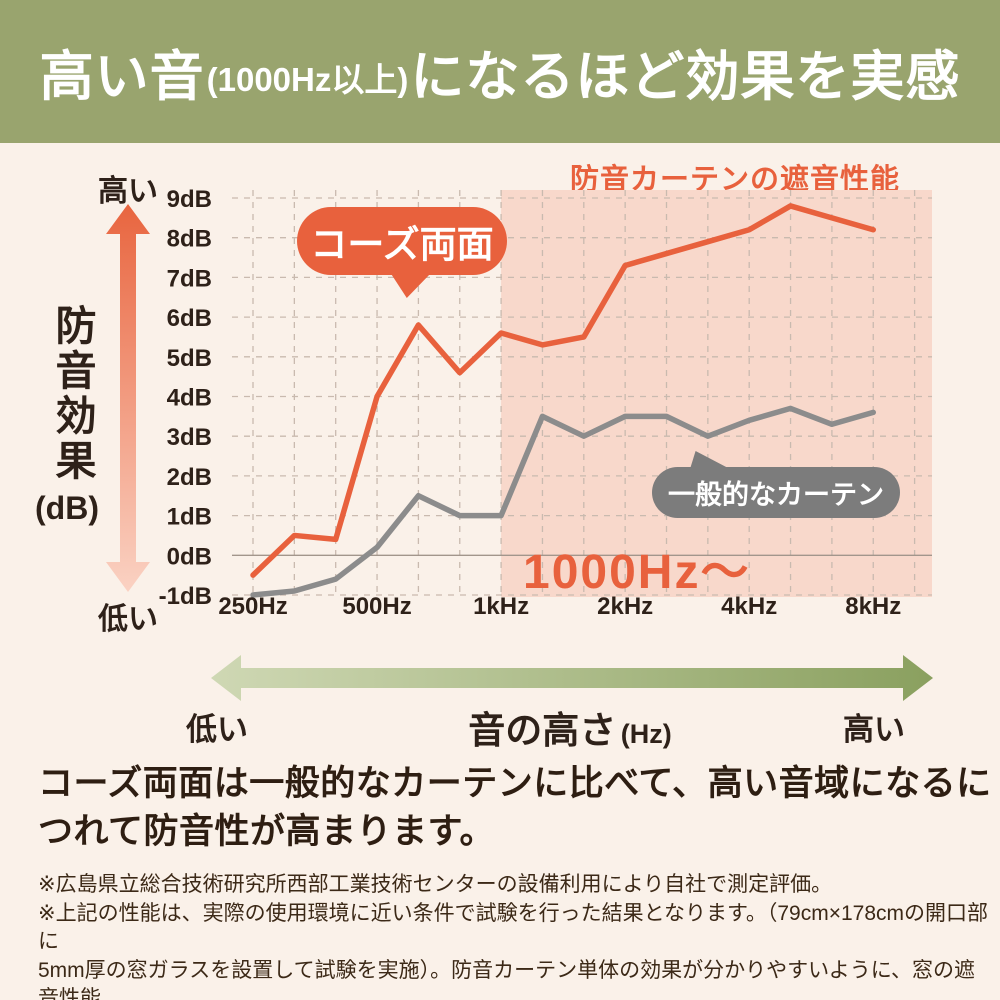  Describe the element at coordinates (189, 239) in the screenshot. I see `y-tick-label: 8dB` at that location.